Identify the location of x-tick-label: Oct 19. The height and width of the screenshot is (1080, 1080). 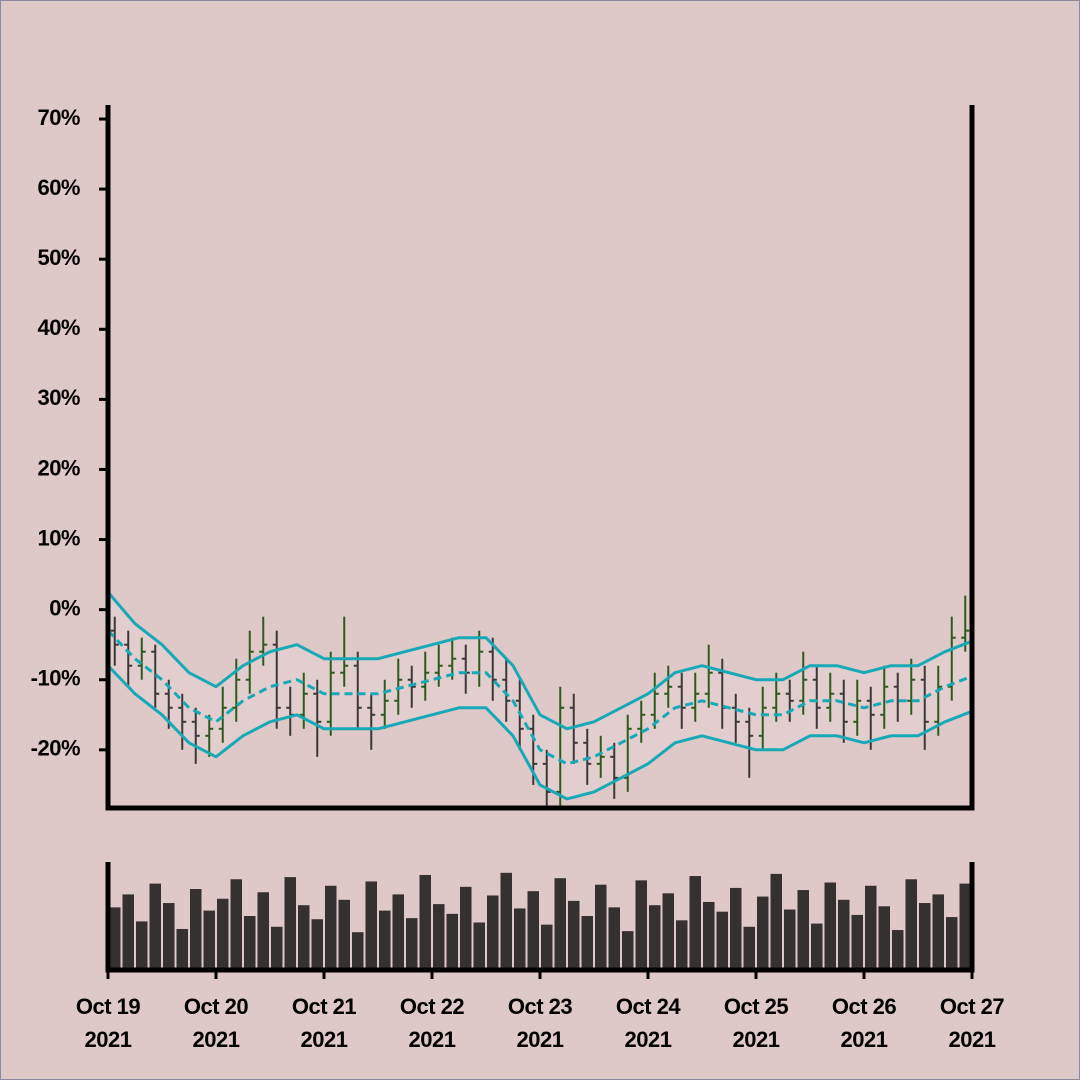
(108, 1006).